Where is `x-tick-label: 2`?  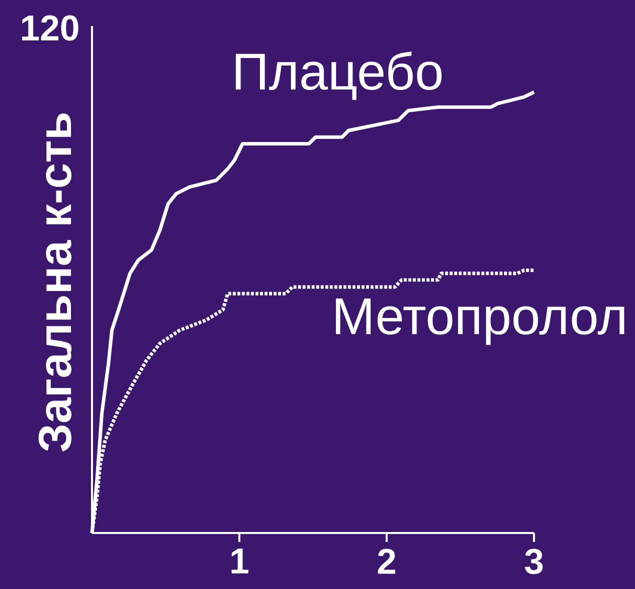 x-tick-label: 2 is located at coordinates (387, 561).